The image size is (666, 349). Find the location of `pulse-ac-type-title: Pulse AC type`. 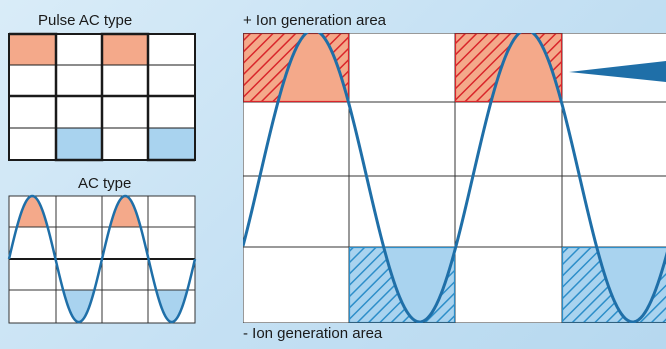

pulse-ac-type-title: Pulse AC type is located at coordinates (85, 20).